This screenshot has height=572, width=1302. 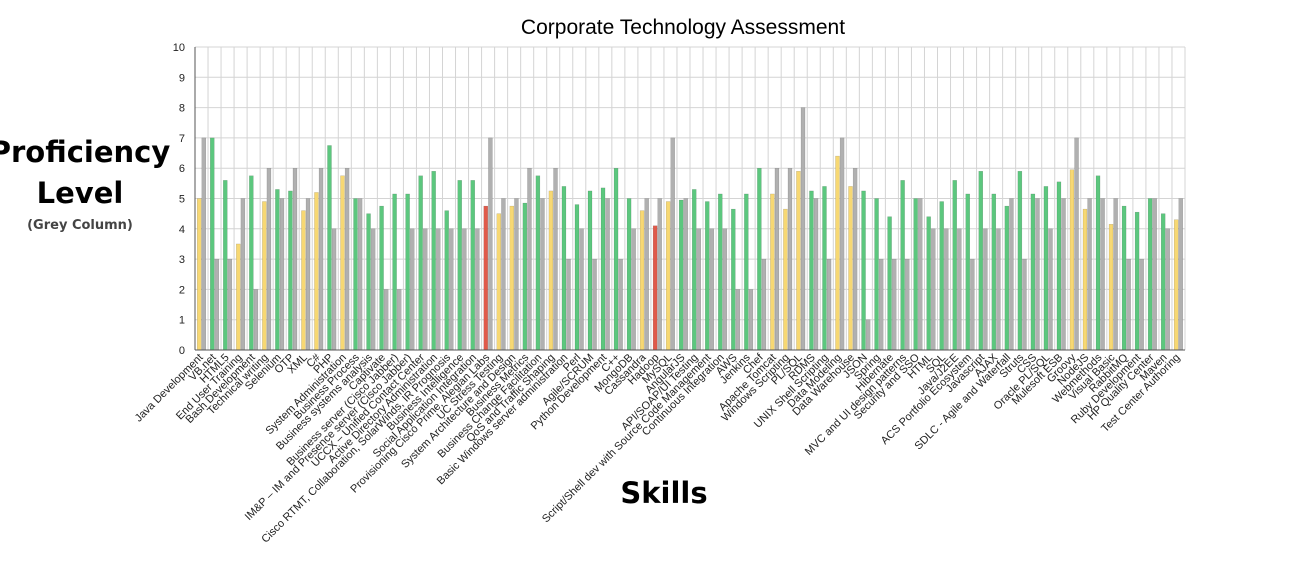 I want to click on y-tick-label: 0, so click(x=182, y=351).